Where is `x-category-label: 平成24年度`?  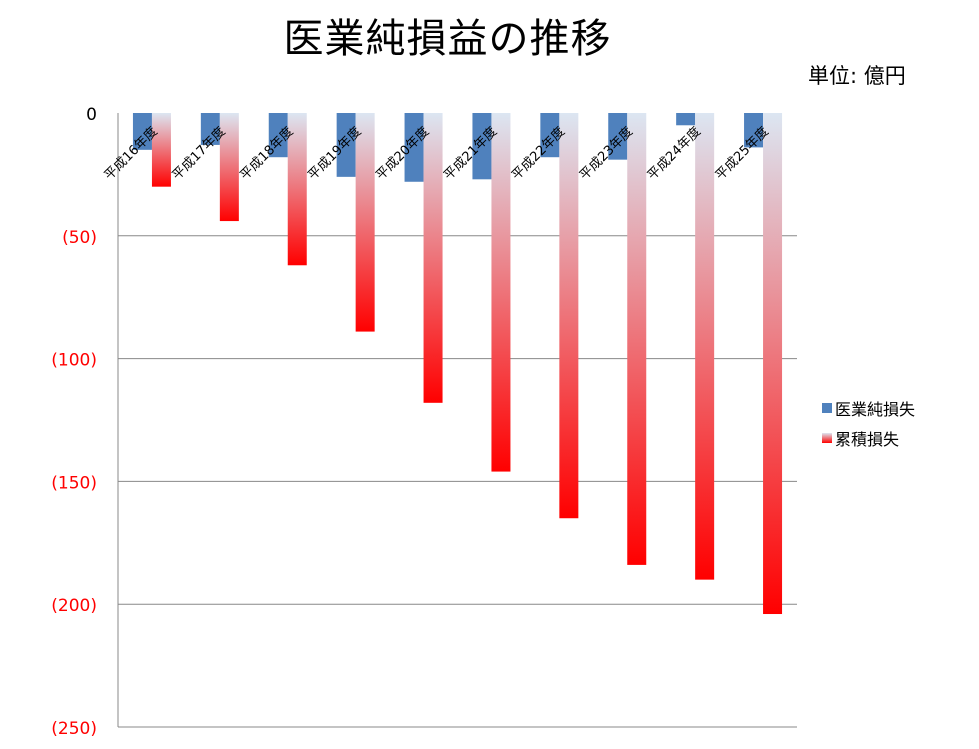 x-category-label: 平成24年度 is located at coordinates (674, 154).